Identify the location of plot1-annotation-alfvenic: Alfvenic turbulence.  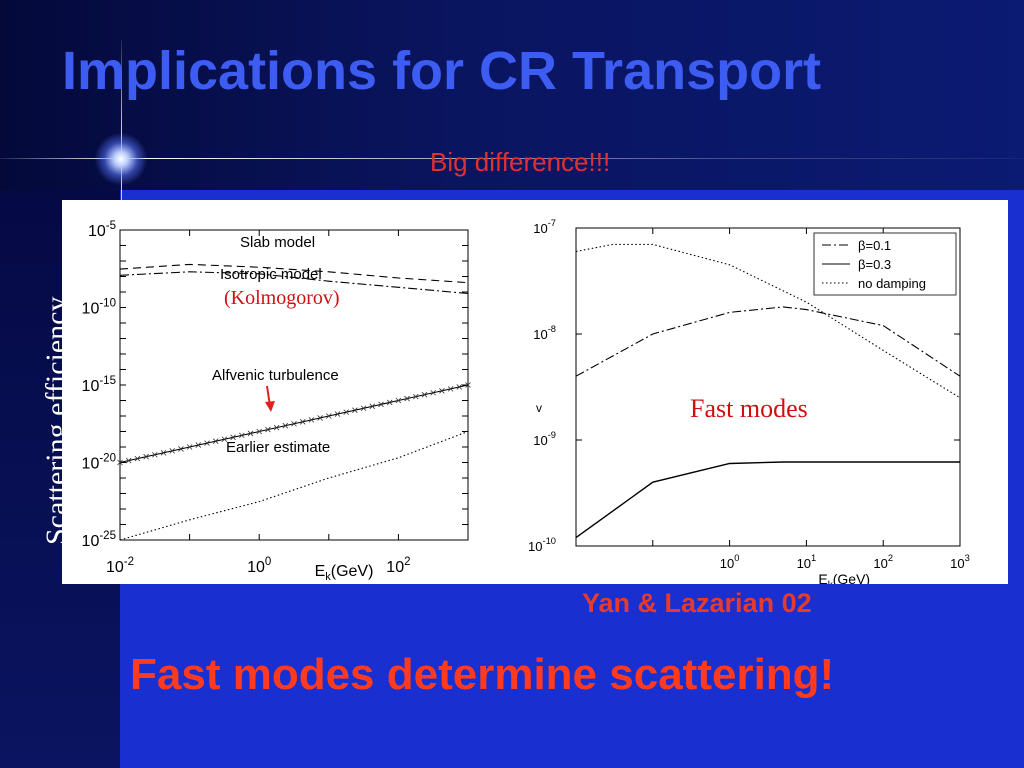
(275, 375).